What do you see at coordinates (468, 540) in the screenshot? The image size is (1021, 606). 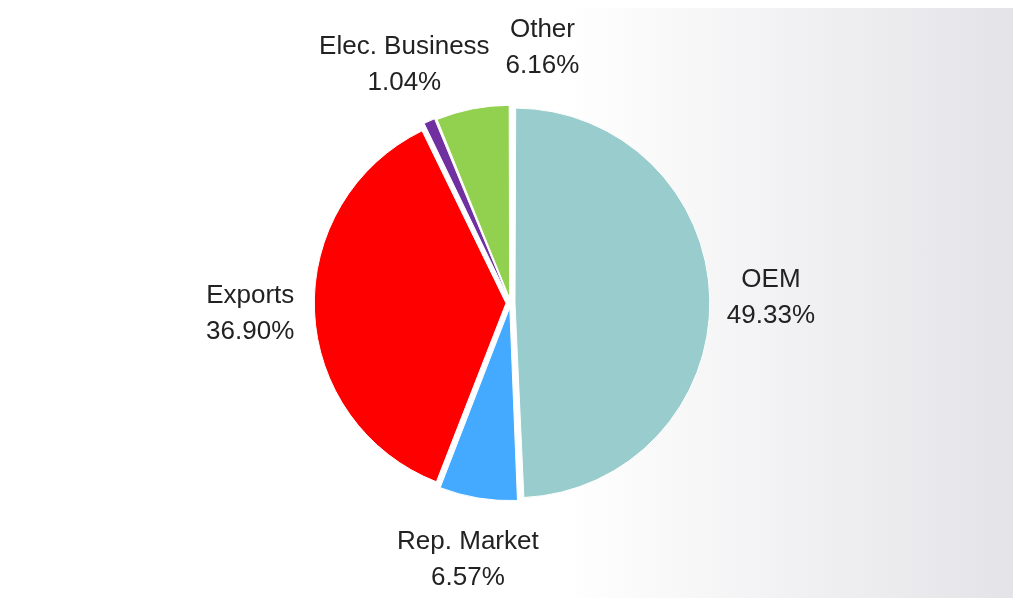 I see `slice-label: Rep. Market` at bounding box center [468, 540].